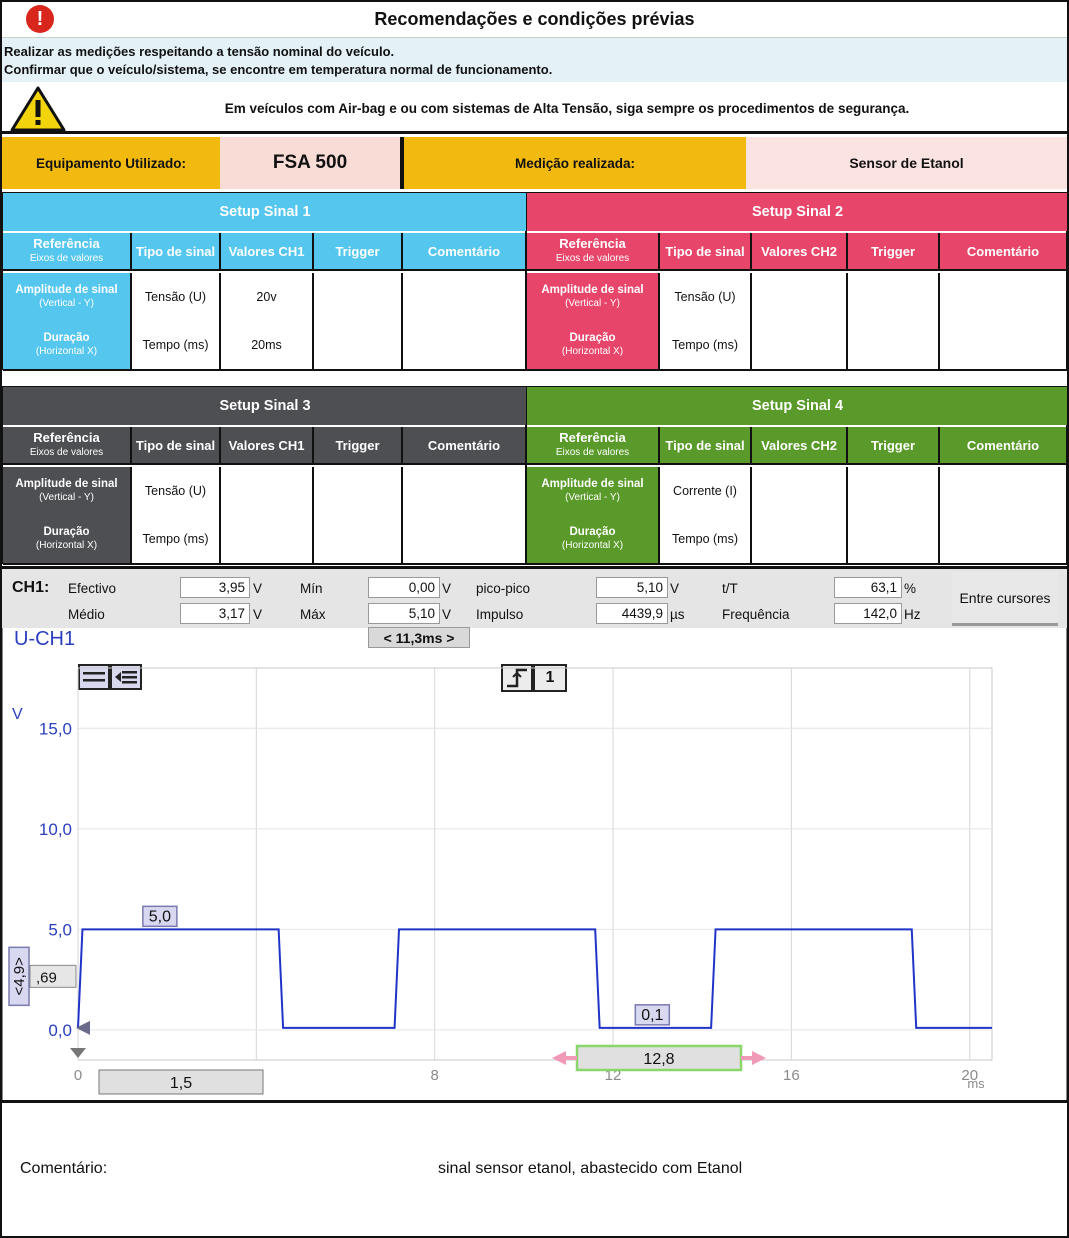  What do you see at coordinates (311, 588) in the screenshot?
I see `min-label: Mín` at bounding box center [311, 588].